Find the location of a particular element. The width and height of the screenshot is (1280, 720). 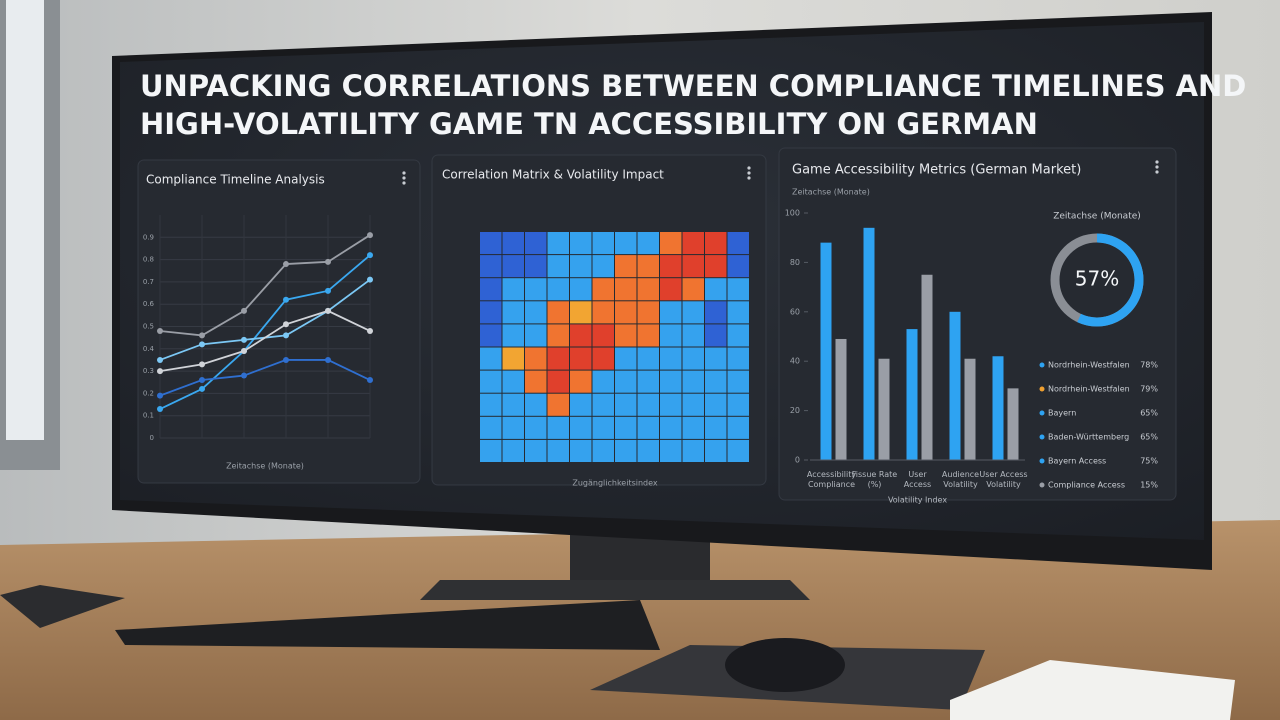

y-tick-label: 0.1 is located at coordinates (148, 416).